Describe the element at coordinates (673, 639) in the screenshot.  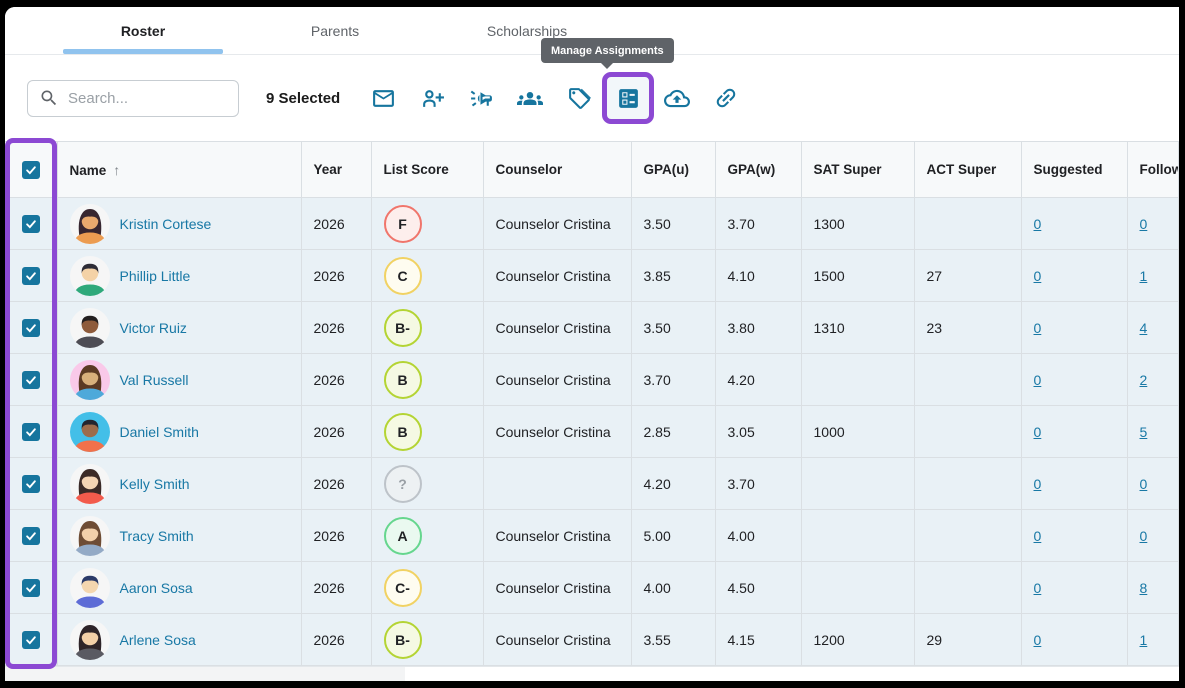
I see `gpa-u-cell: 3.55` at that location.